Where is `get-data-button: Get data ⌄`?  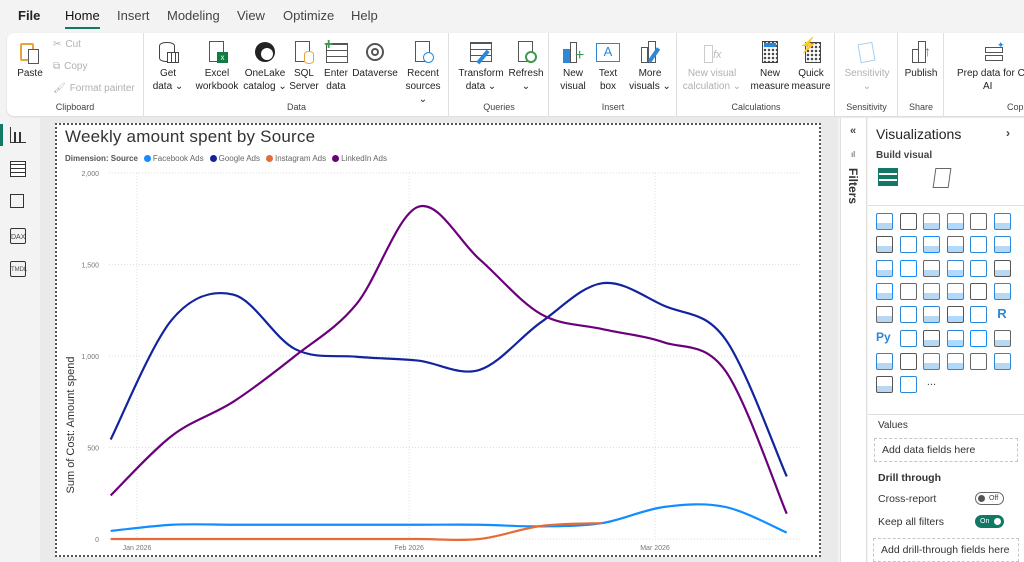 get-data-button: Get data ⌄ is located at coordinates (168, 66).